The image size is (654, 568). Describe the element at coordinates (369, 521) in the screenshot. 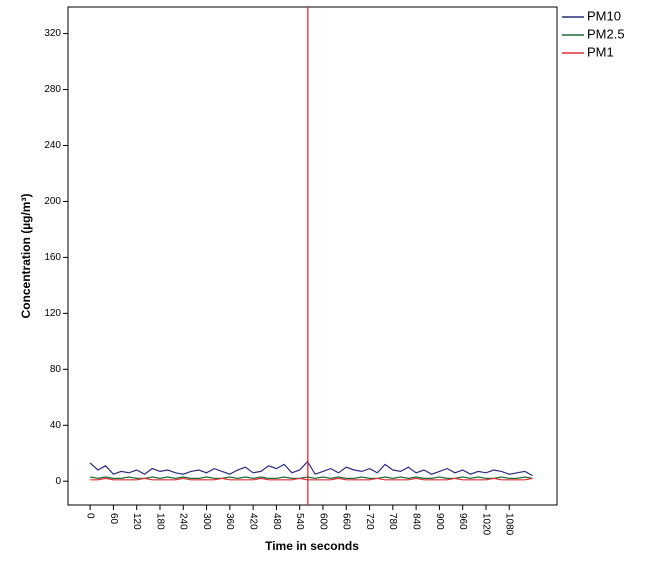

I see `x-tick-label: 720` at that location.